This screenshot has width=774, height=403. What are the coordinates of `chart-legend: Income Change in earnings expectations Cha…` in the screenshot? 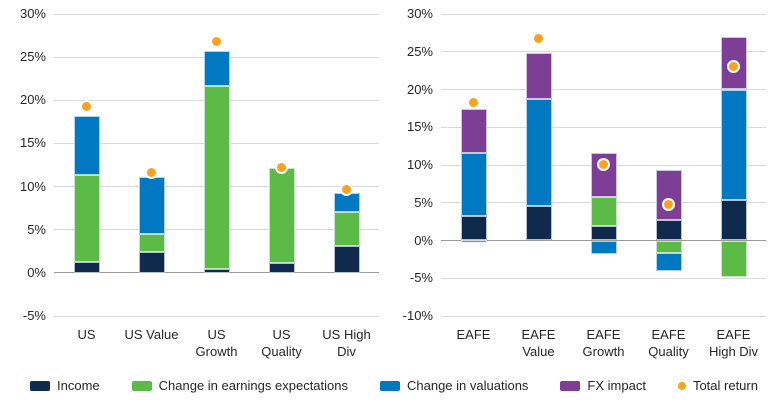 It's located at (387, 387).